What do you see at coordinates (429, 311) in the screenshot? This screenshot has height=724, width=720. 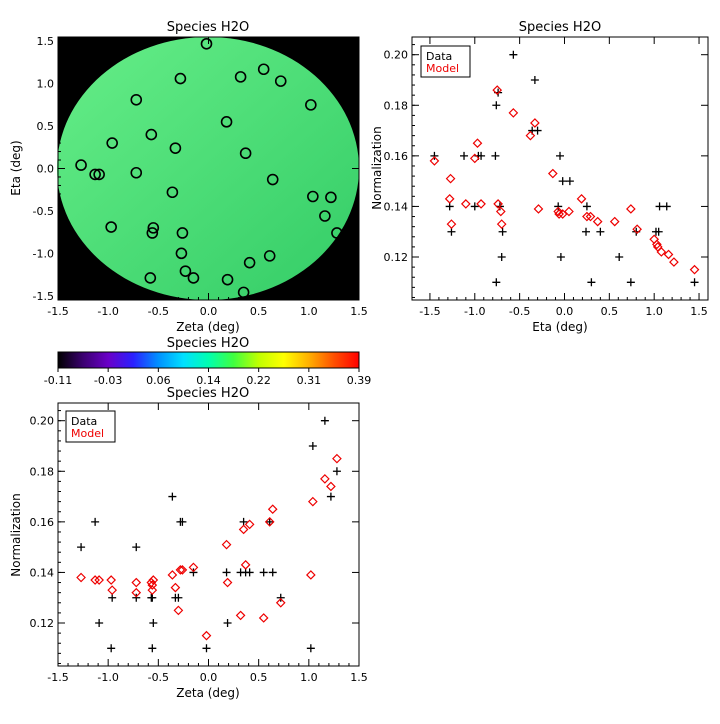 I see `eta-x-tick-label: -1.5` at bounding box center [429, 311].